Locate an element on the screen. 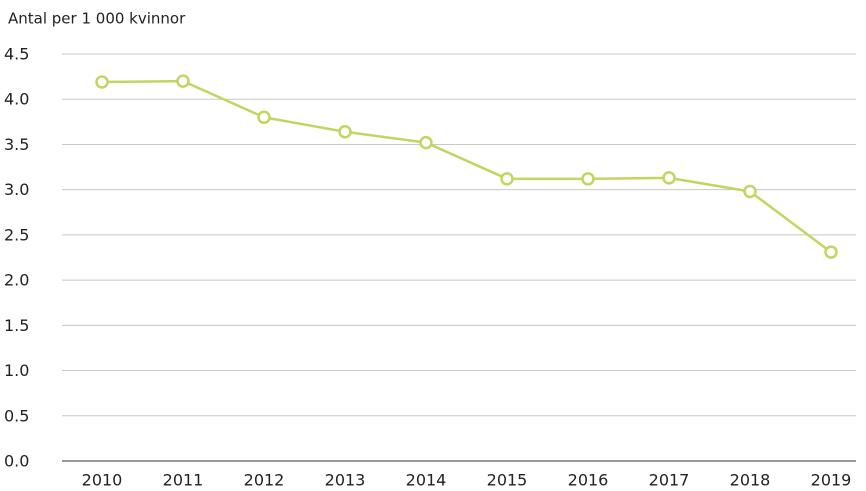 This screenshot has height=491, width=866. y-tick-label: 4.0 is located at coordinates (16, 99).